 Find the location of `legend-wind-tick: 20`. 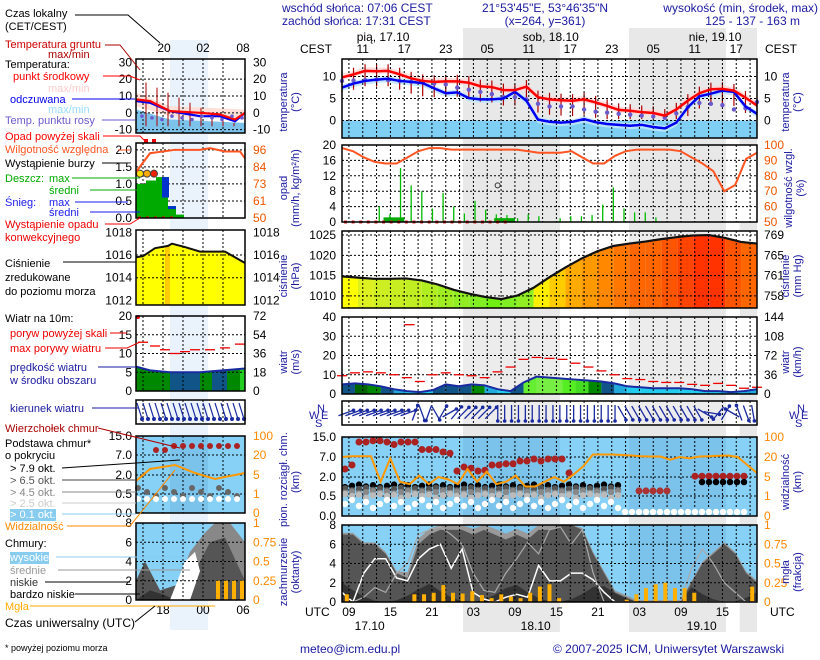

legend-wind-tick: 20 is located at coordinates (126, 316).